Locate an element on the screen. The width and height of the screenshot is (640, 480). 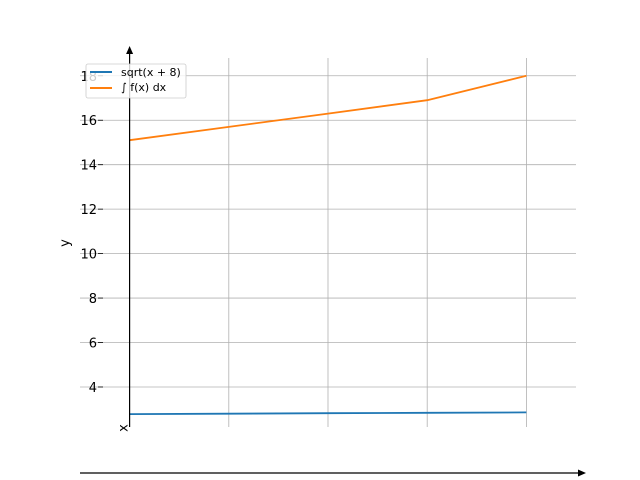
y-tick-label: 6 is located at coordinates (93, 344).